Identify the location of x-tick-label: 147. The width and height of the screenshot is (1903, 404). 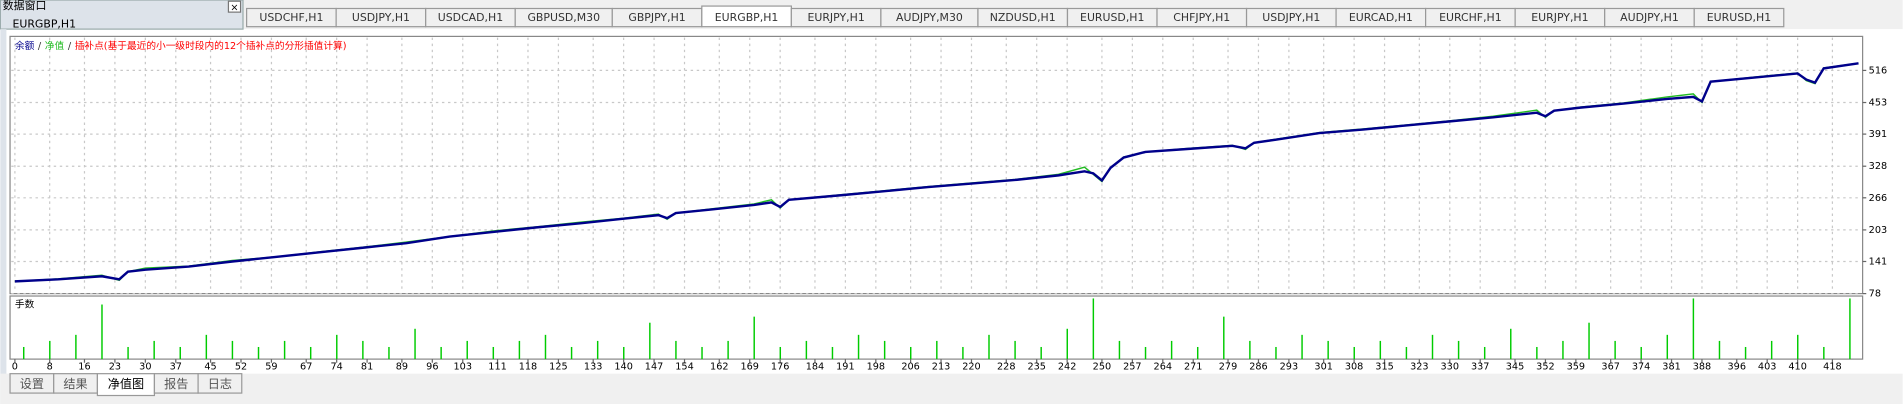
(654, 366).